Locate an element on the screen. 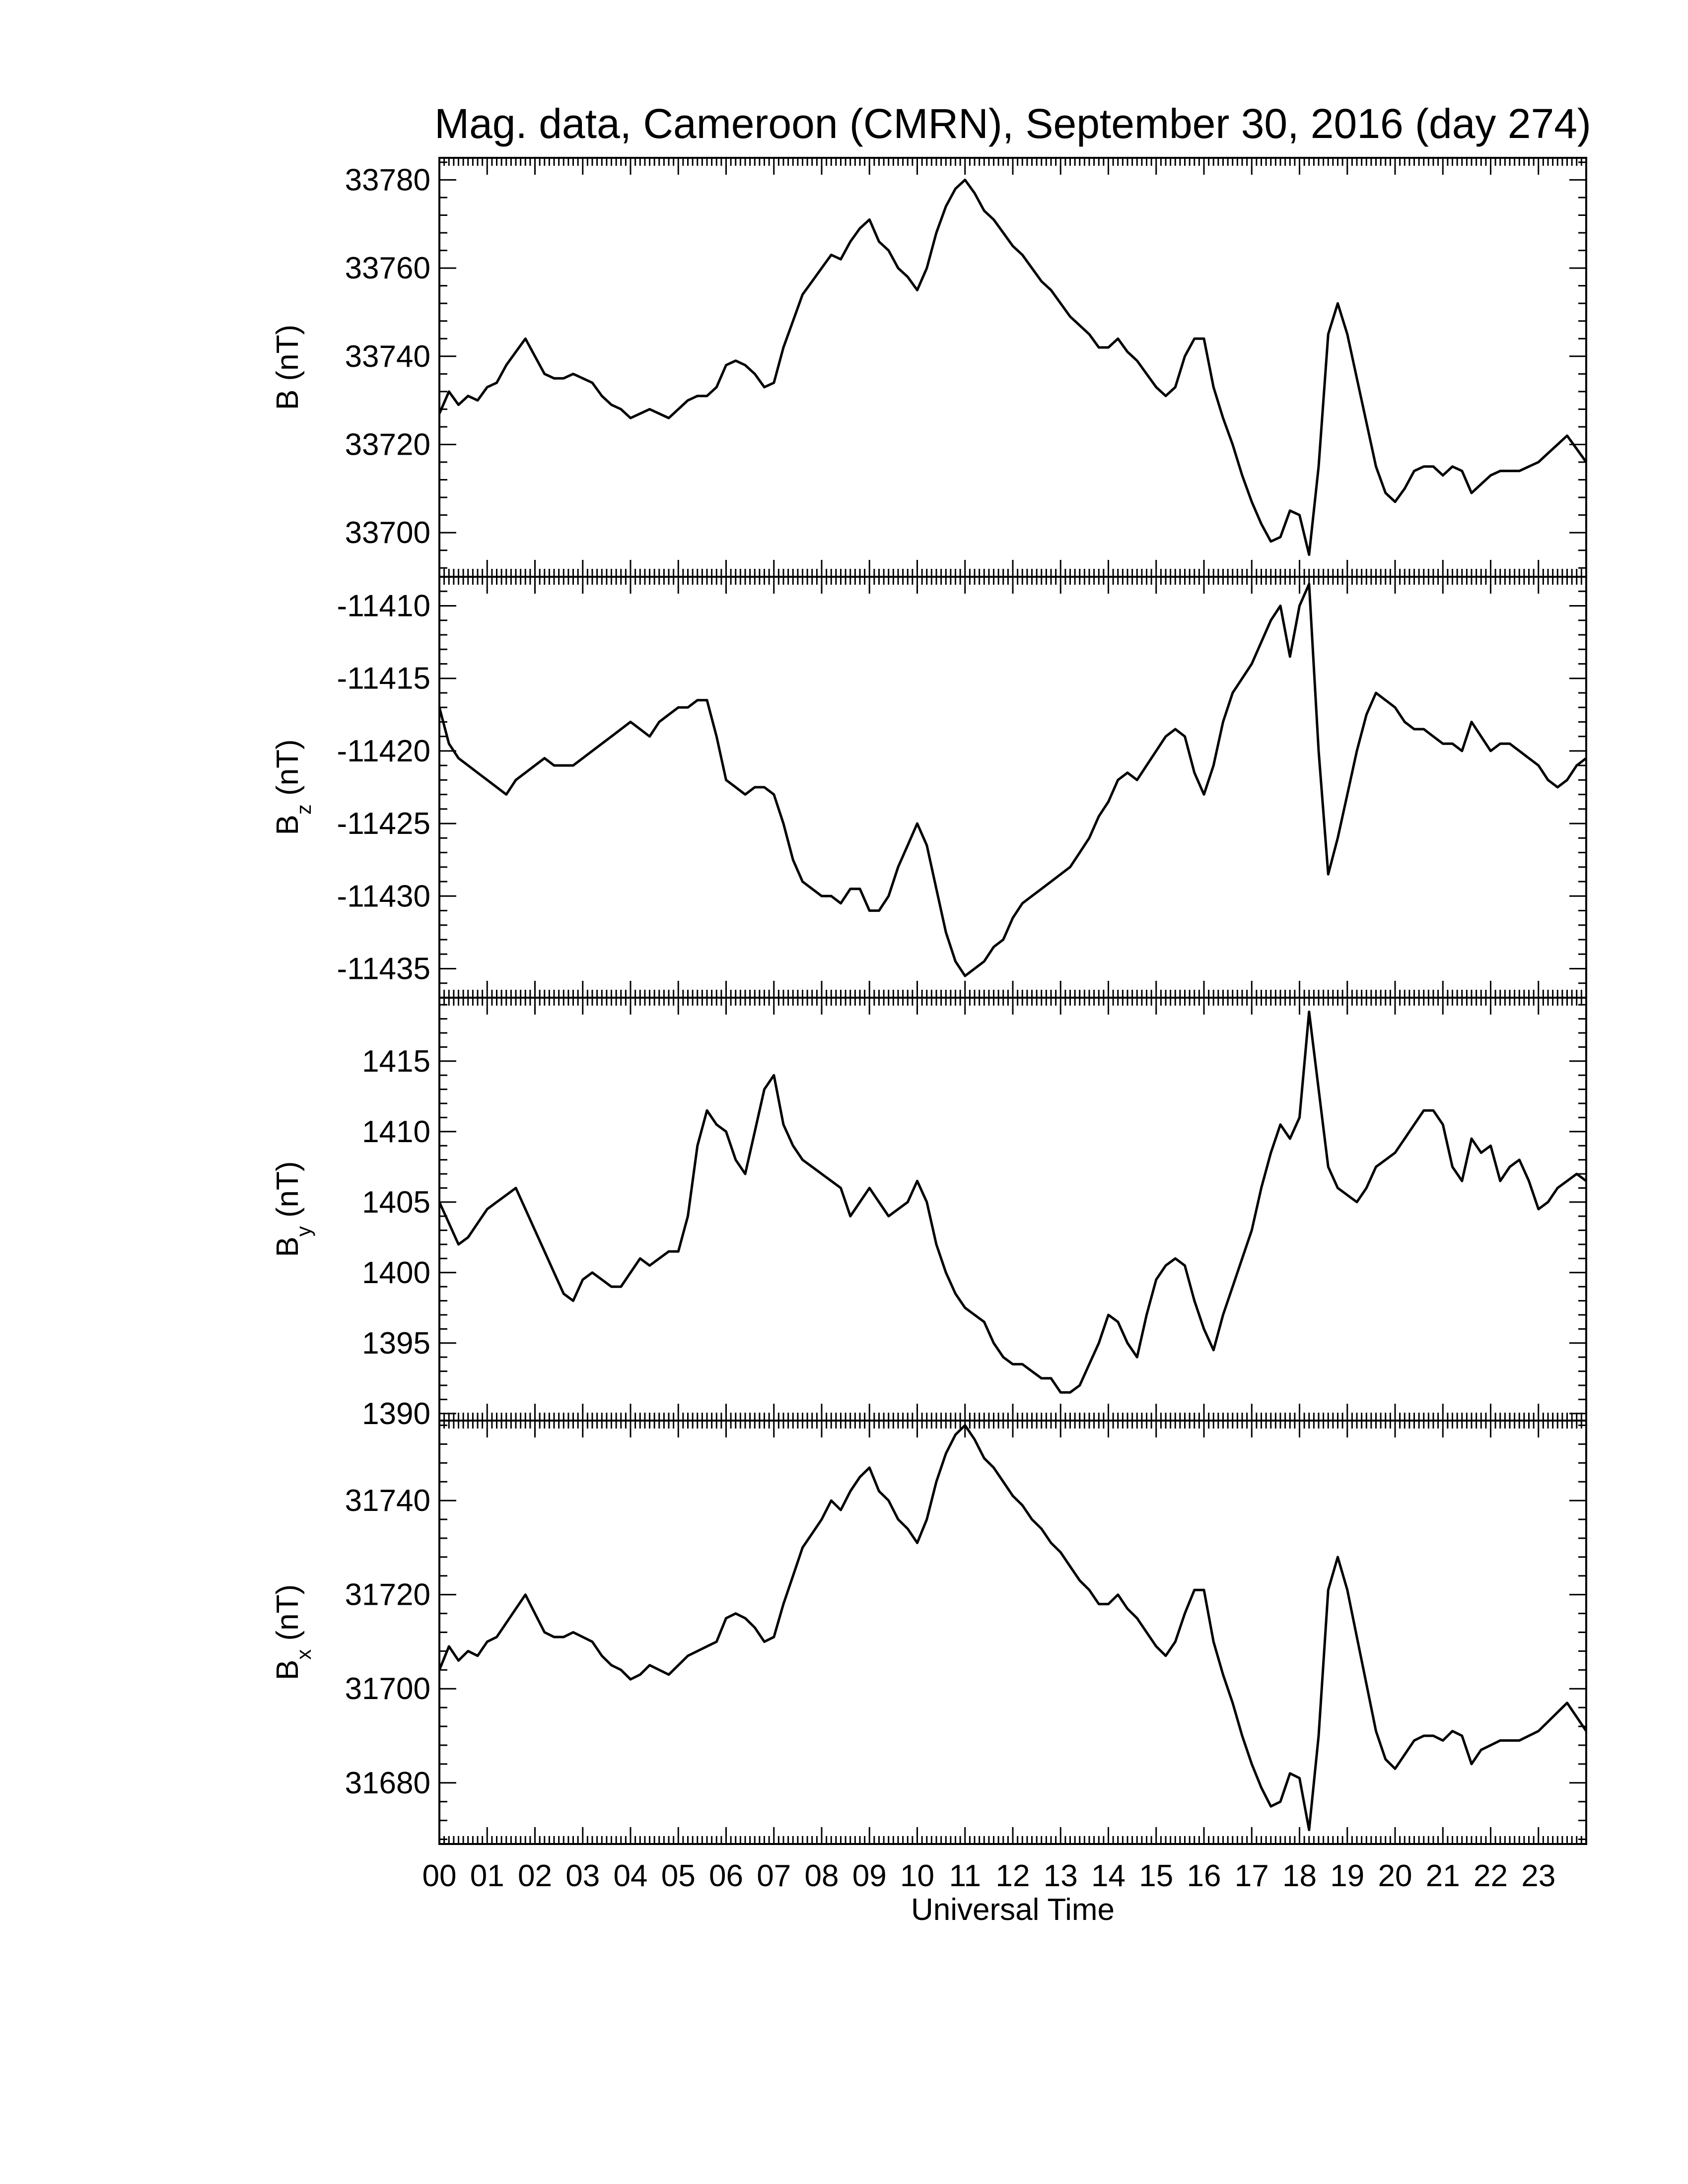 The width and height of the screenshot is (1688, 2184). y-tick-label: 33700 is located at coordinates (387, 533).